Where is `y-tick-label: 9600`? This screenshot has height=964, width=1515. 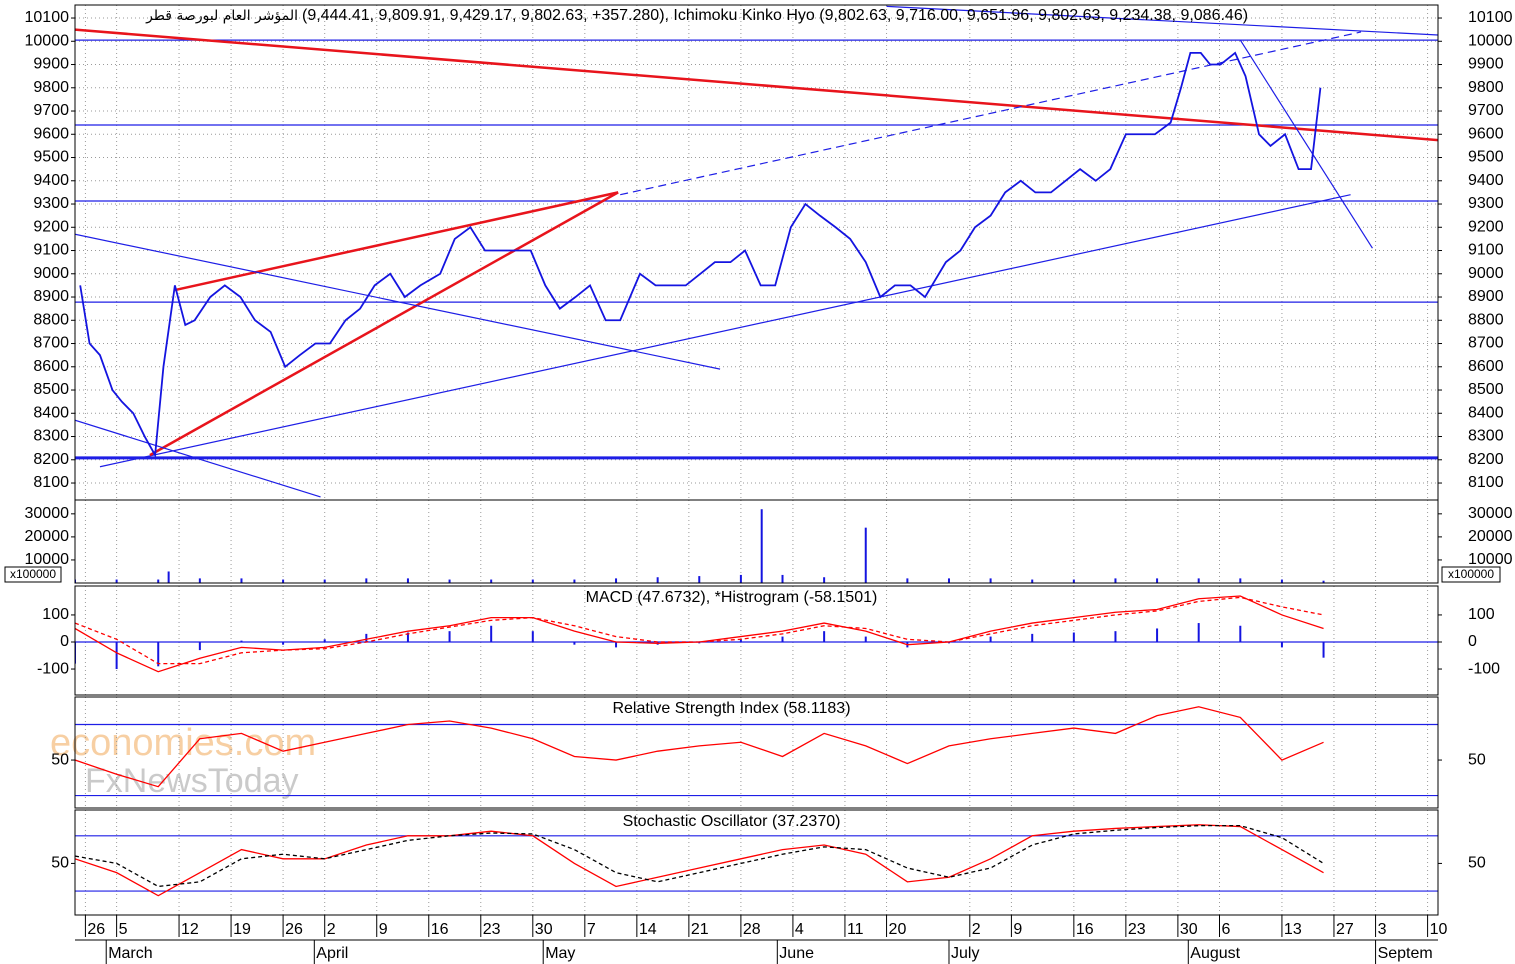 y-tick-label: 9600 is located at coordinates (1486, 133).